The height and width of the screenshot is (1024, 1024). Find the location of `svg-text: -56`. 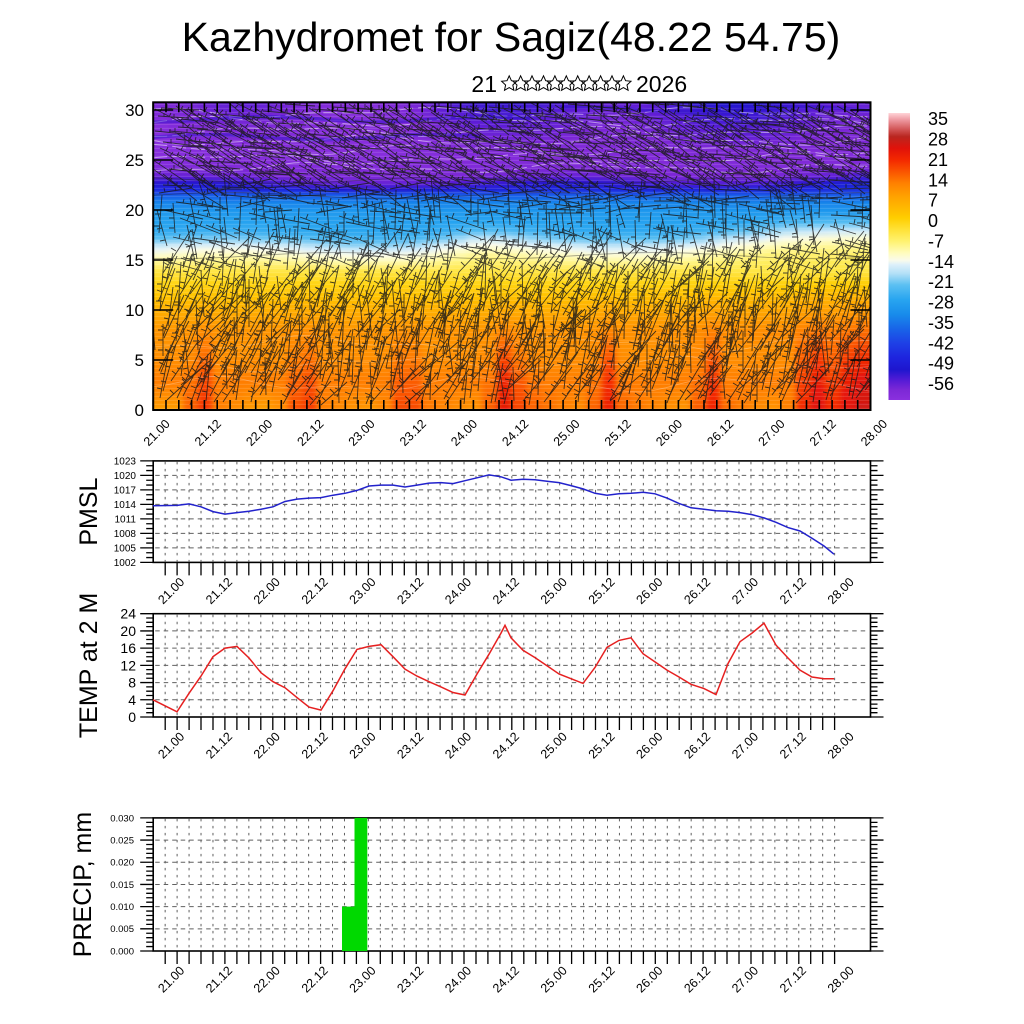

svg-text: -56 is located at coordinates (941, 384).